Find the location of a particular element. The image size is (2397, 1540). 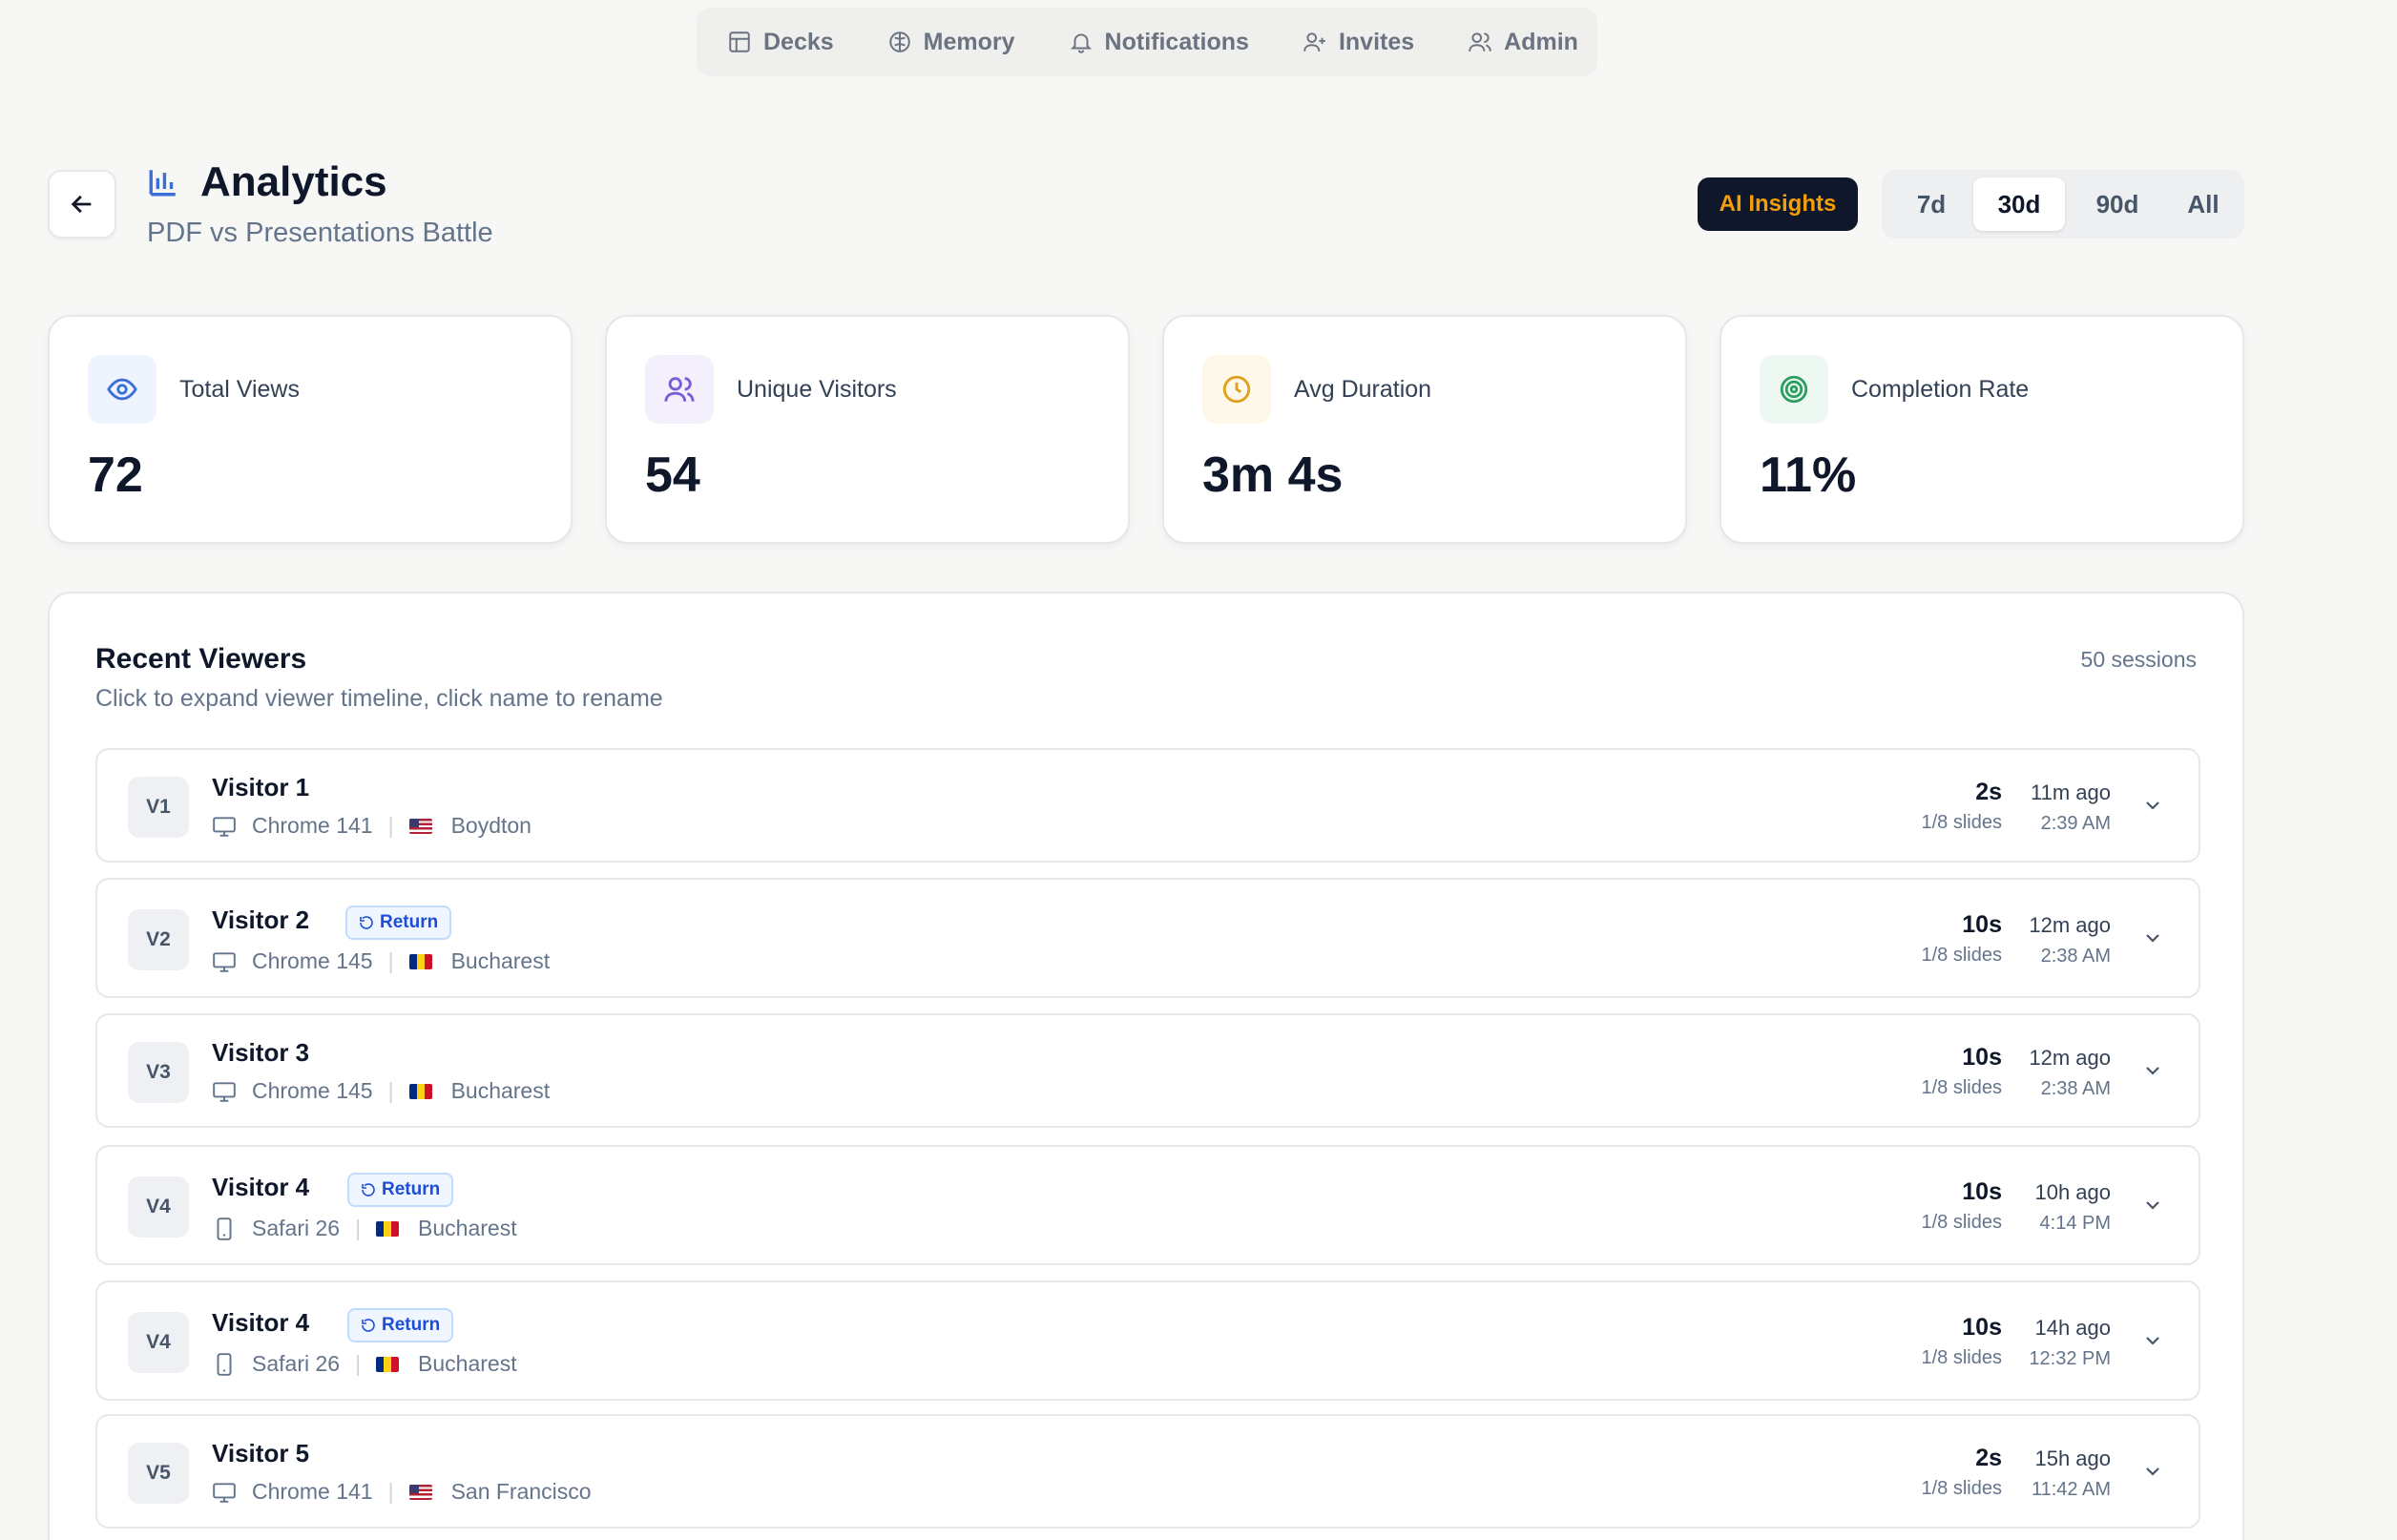

stat-value: 54 is located at coordinates (672, 475).